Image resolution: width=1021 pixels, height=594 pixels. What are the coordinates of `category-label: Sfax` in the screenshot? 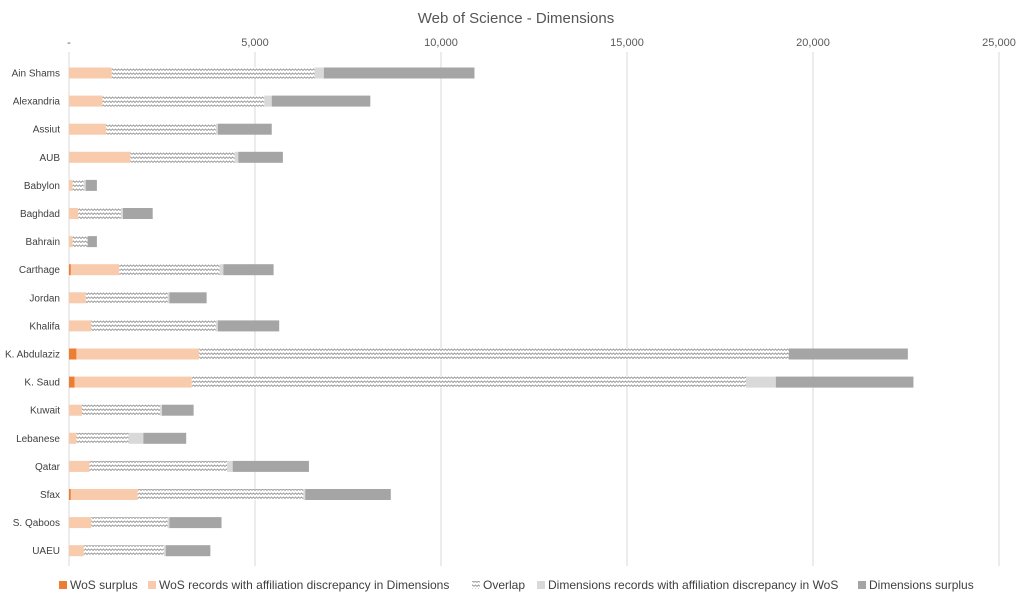 It's located at (50, 495).